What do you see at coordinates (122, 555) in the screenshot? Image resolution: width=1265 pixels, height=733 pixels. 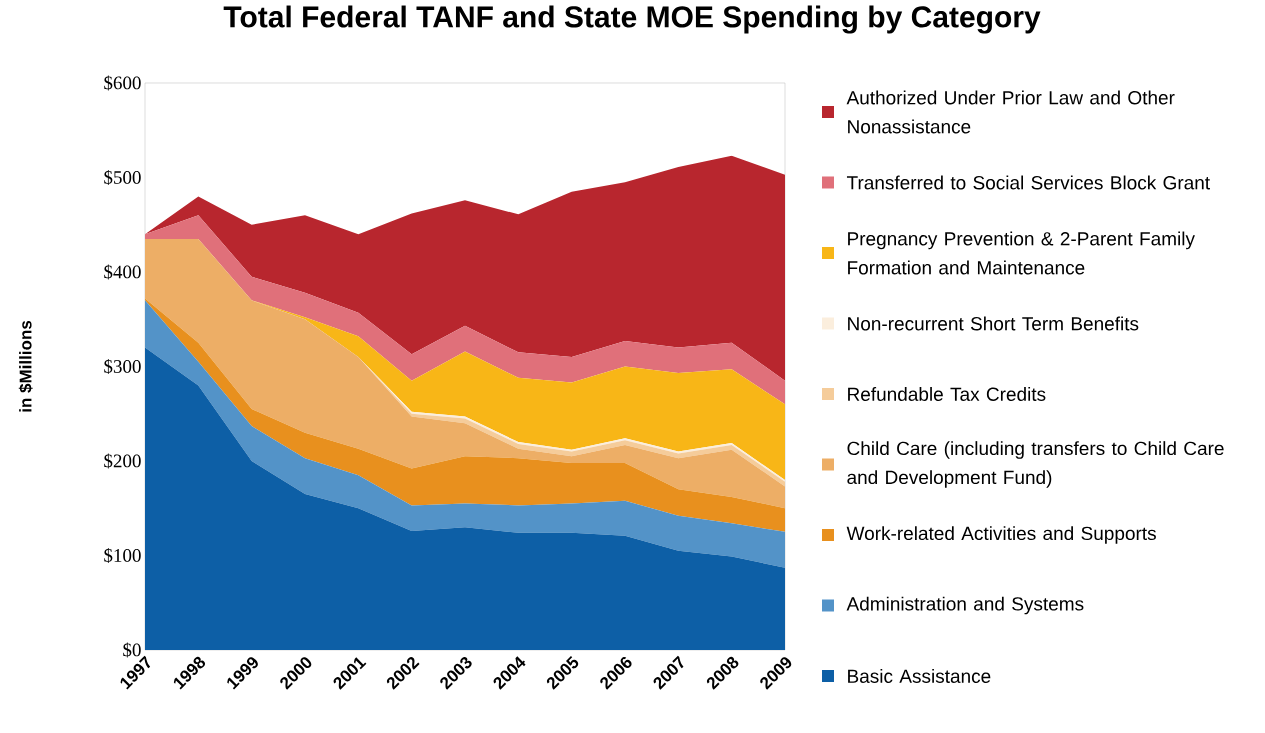 I see `y-tick-label: $100` at bounding box center [122, 555].